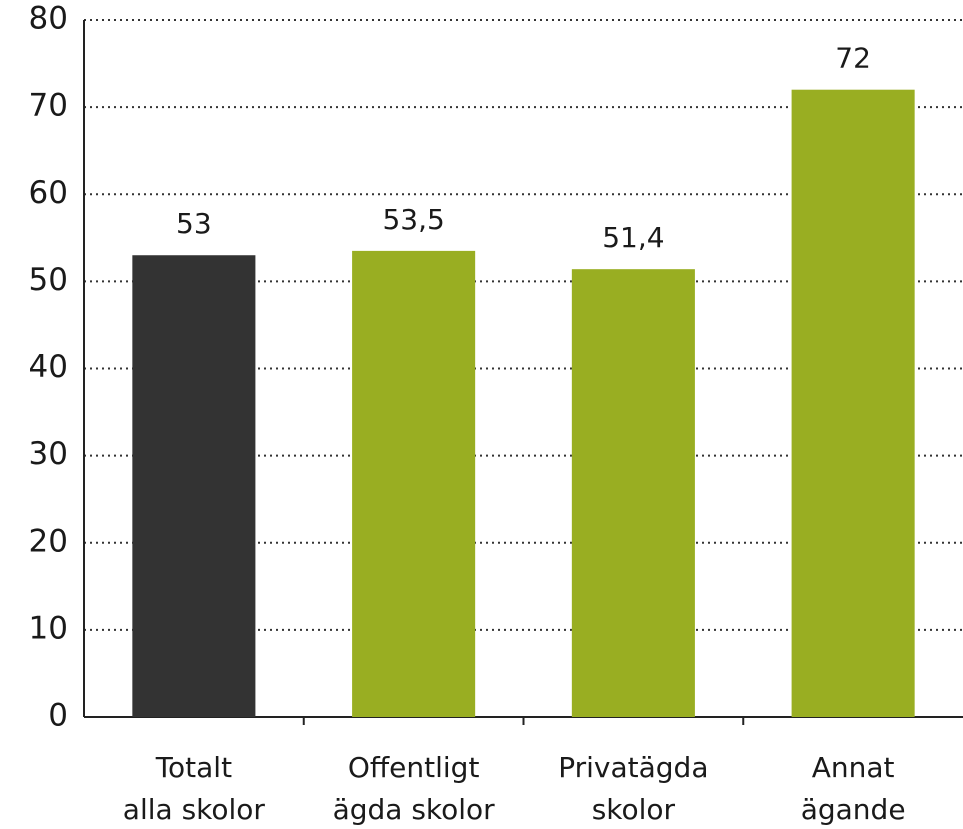 The height and width of the screenshot is (829, 963). I want to click on y-tick-label: 80, so click(48, 19).